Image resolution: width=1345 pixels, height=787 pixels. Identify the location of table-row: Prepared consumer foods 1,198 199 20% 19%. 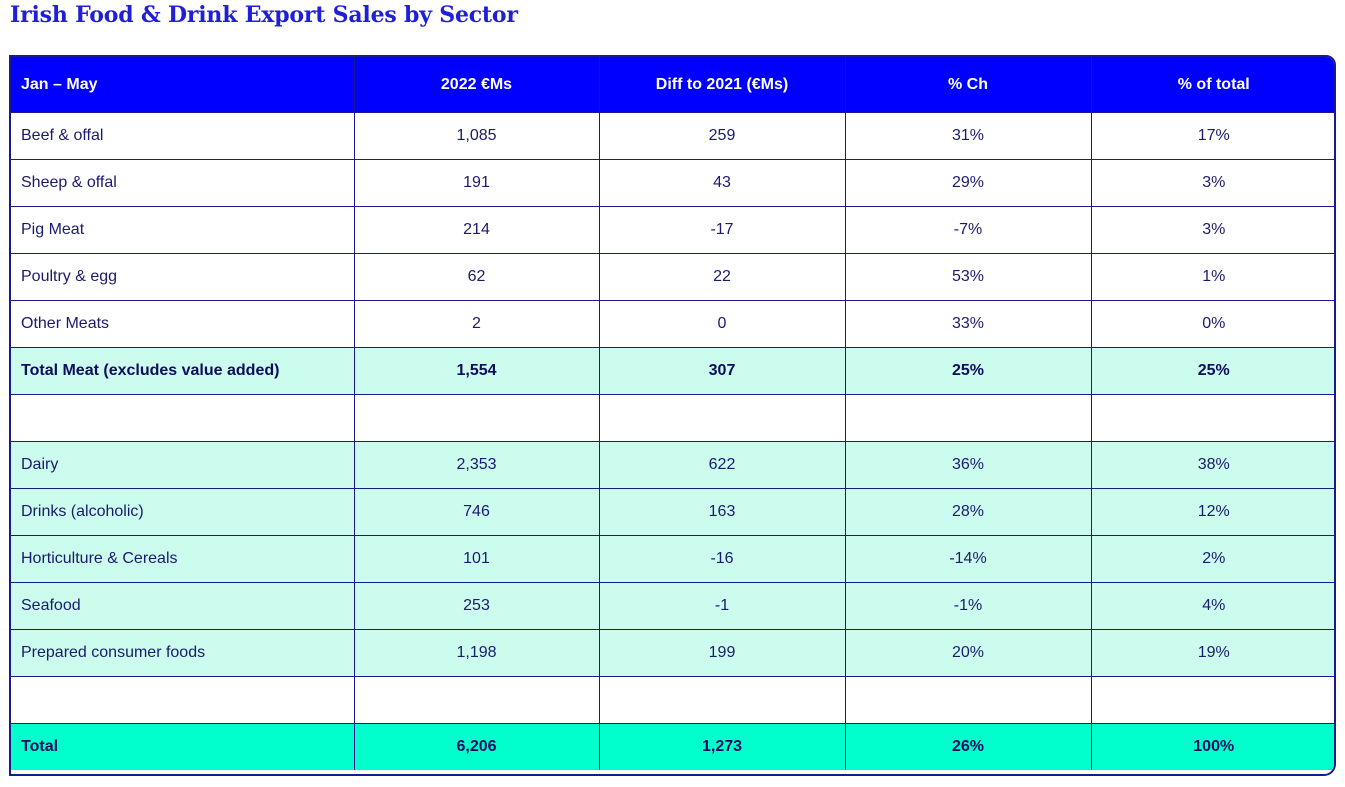
(672, 653).